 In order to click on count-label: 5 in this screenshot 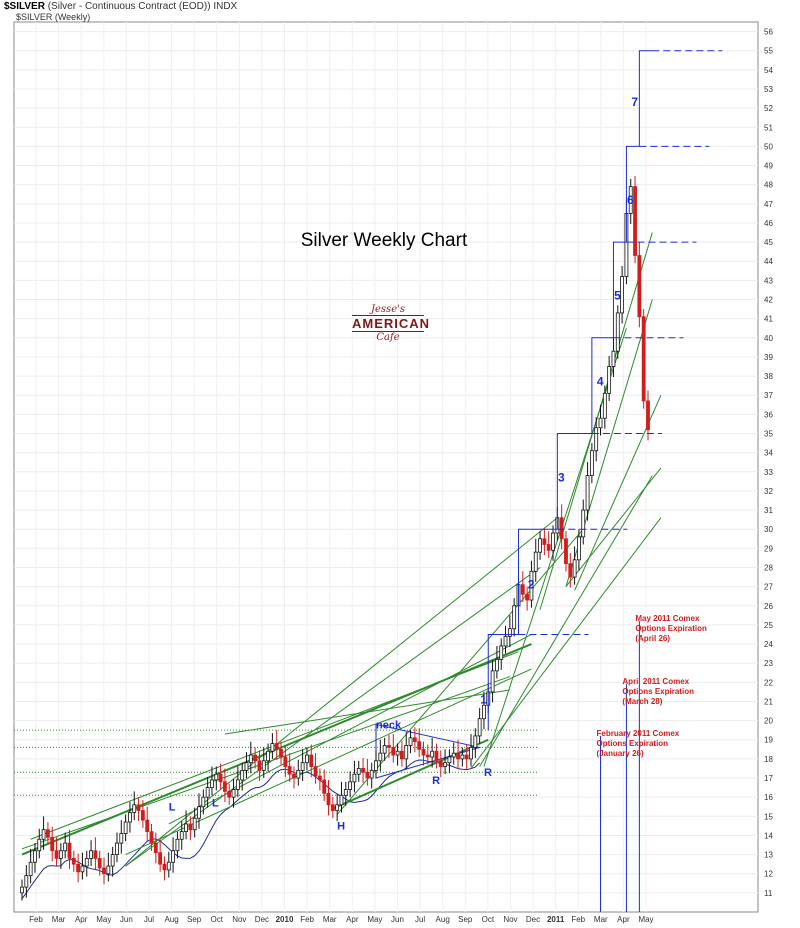, I will do `click(617, 296)`.